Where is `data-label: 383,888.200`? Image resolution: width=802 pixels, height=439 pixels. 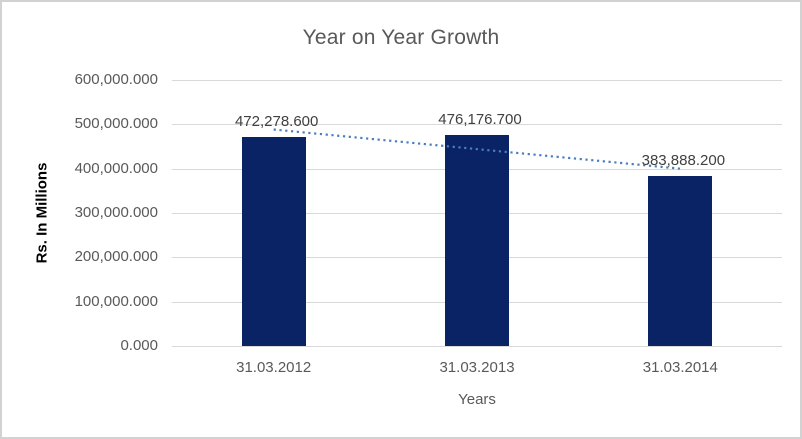 data-label: 383,888.200 is located at coordinates (683, 160).